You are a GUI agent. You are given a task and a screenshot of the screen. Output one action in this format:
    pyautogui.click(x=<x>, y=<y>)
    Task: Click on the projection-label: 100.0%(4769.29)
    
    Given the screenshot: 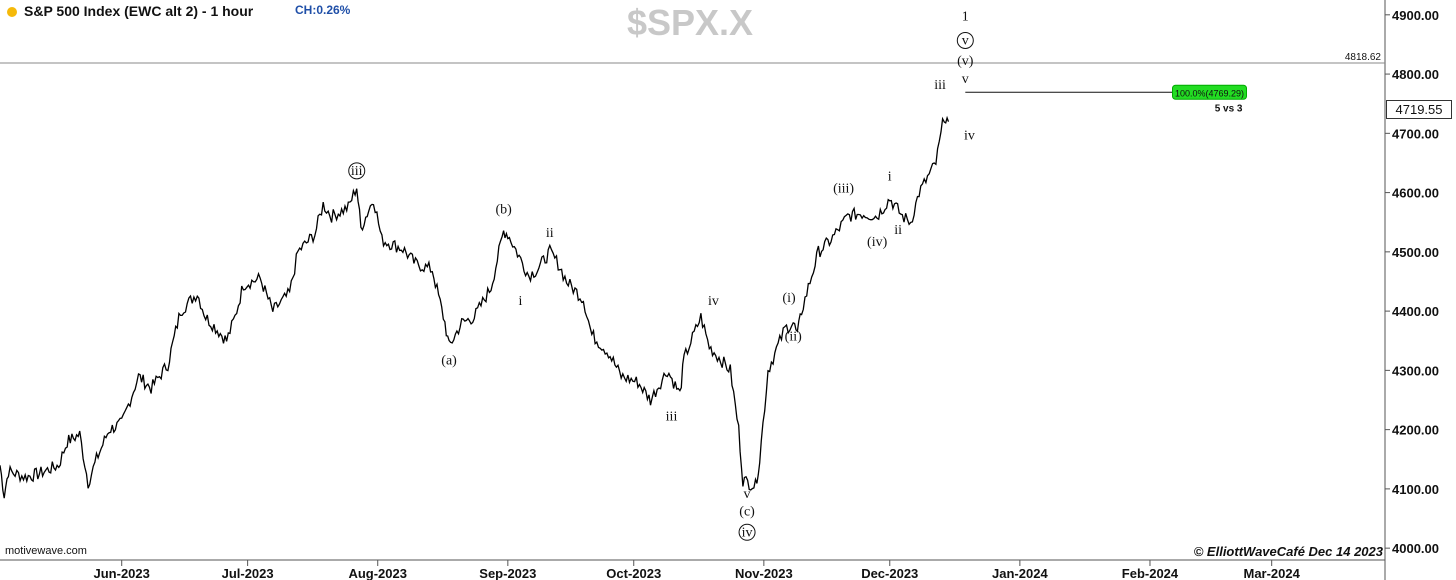 What is the action you would take?
    pyautogui.click(x=1209, y=93)
    